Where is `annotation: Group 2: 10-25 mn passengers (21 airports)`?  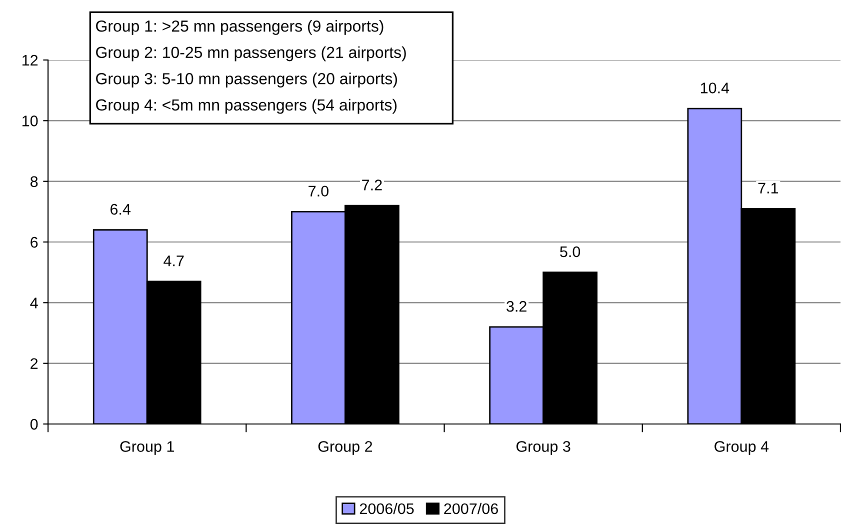
annotation: Group 2: 10-25 mn passengers (21 airports) is located at coordinates (251, 54).